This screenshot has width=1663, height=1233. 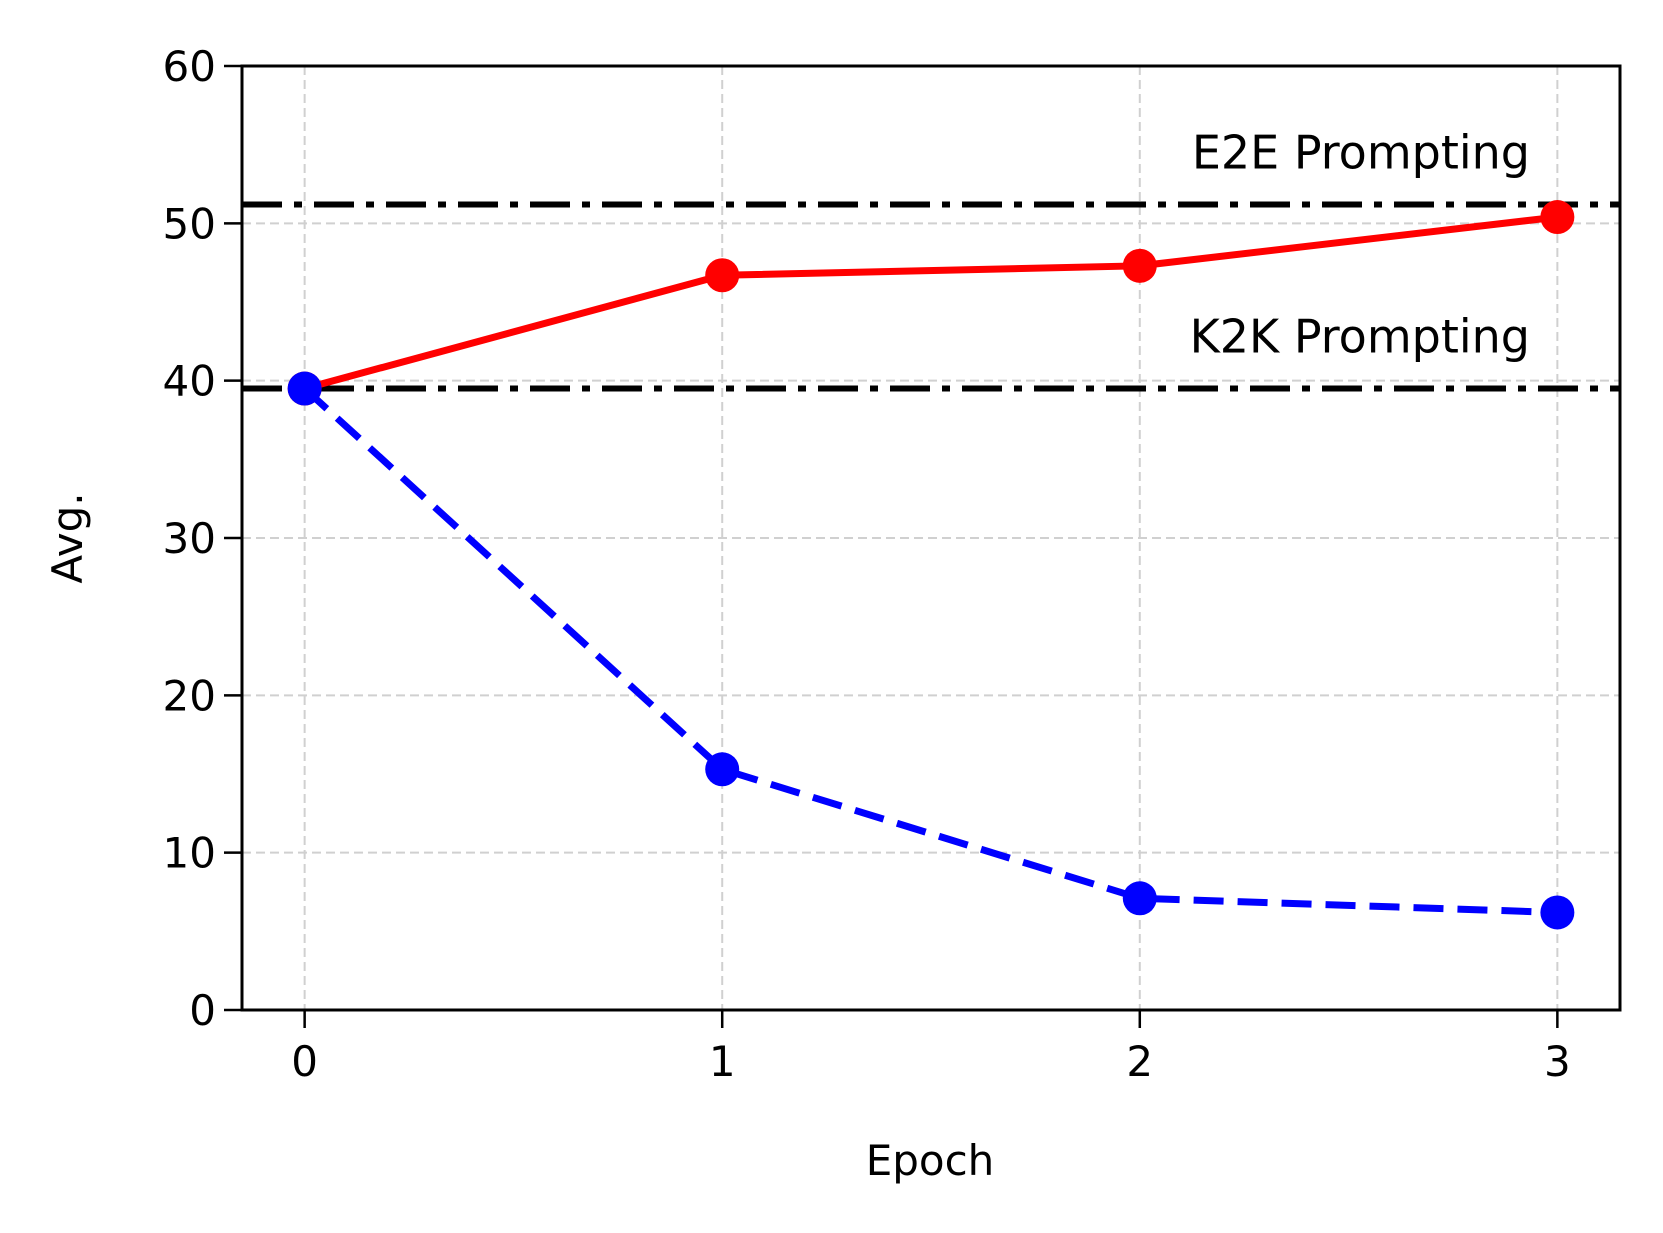 What do you see at coordinates (930, 1160) in the screenshot?
I see `x-axis-label: Epoch` at bounding box center [930, 1160].